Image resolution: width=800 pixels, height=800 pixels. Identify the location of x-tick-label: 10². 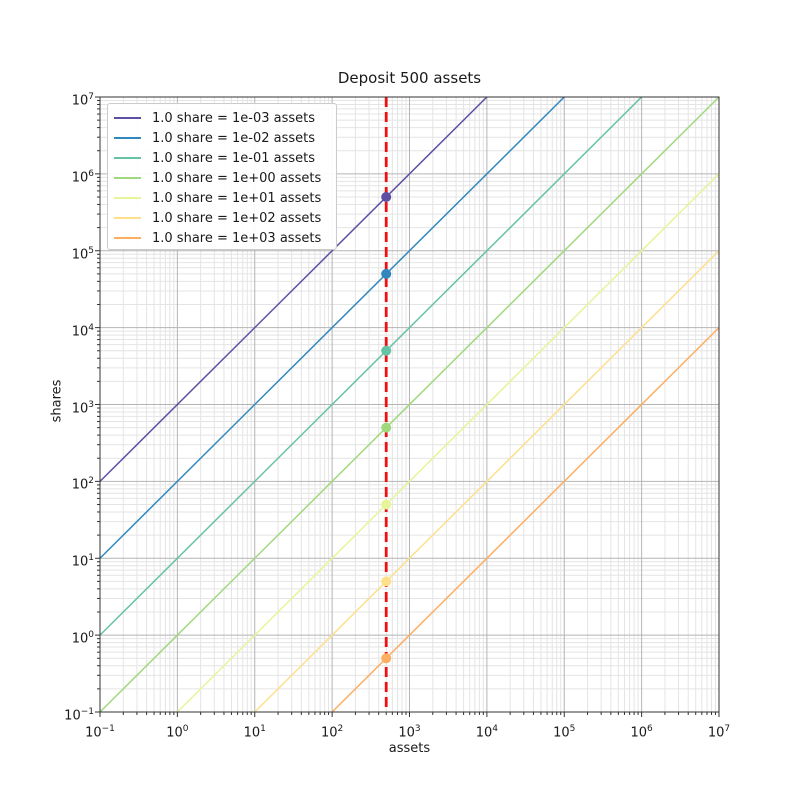
(332, 732).